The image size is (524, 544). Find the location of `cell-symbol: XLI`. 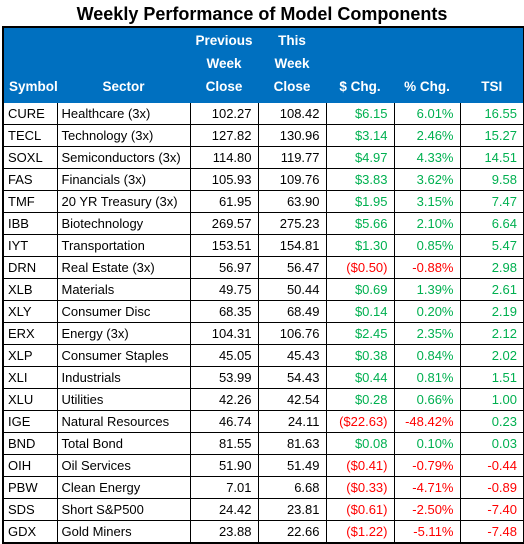

cell-symbol: XLI is located at coordinates (30, 377).